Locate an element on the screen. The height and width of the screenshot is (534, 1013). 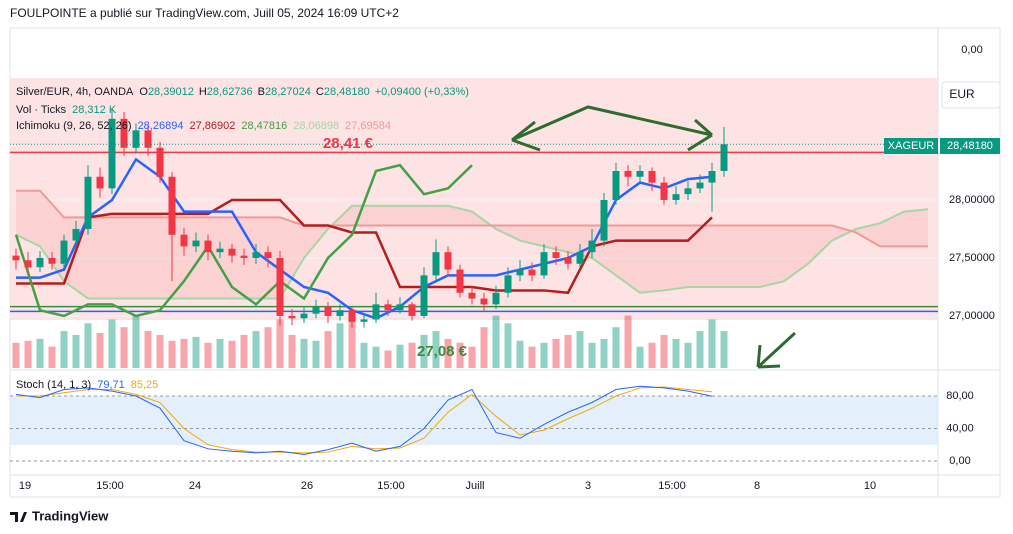
currency-button is located at coordinates (971, 95).